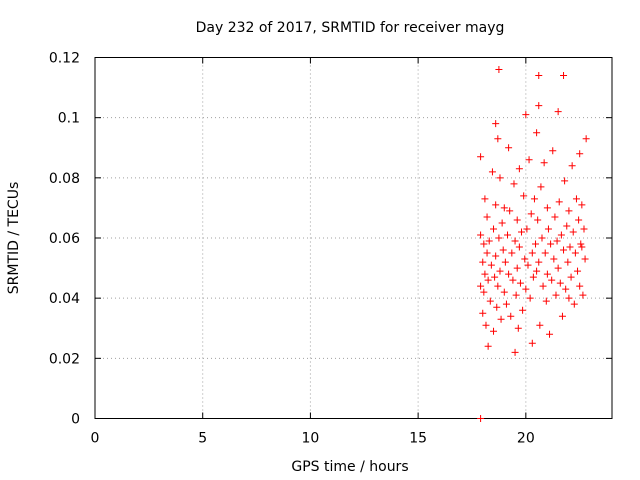 Image resolution: width=640 pixels, height=480 pixels. I want to click on x-tick-label: 15, so click(418, 439).